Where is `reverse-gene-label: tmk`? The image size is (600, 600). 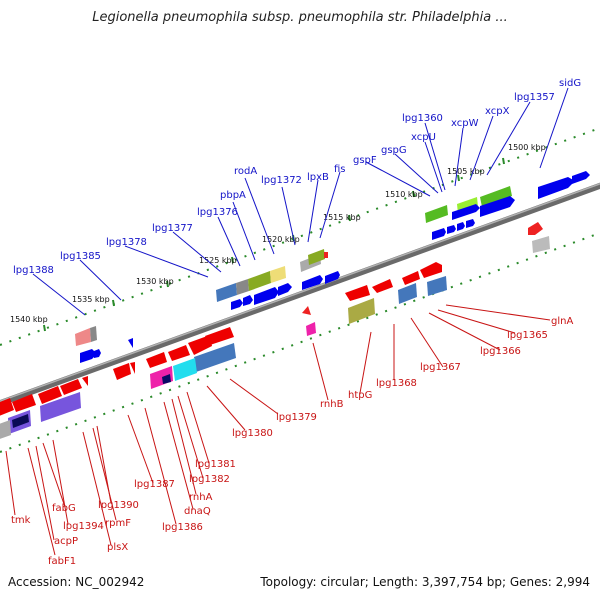
reverse-gene-label: tmk is located at coordinates (21, 520).